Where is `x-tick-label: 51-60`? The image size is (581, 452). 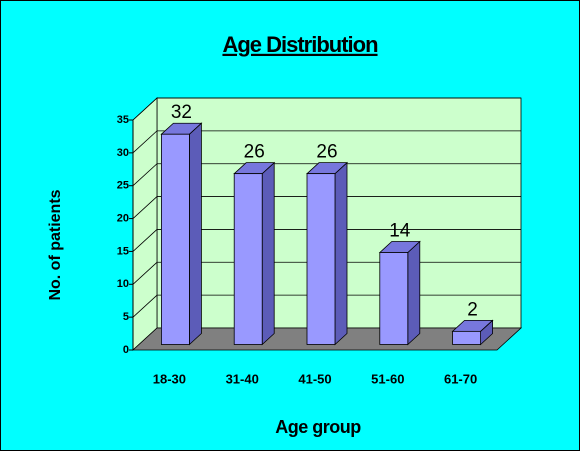 x-tick-label: 51-60 is located at coordinates (387, 378).